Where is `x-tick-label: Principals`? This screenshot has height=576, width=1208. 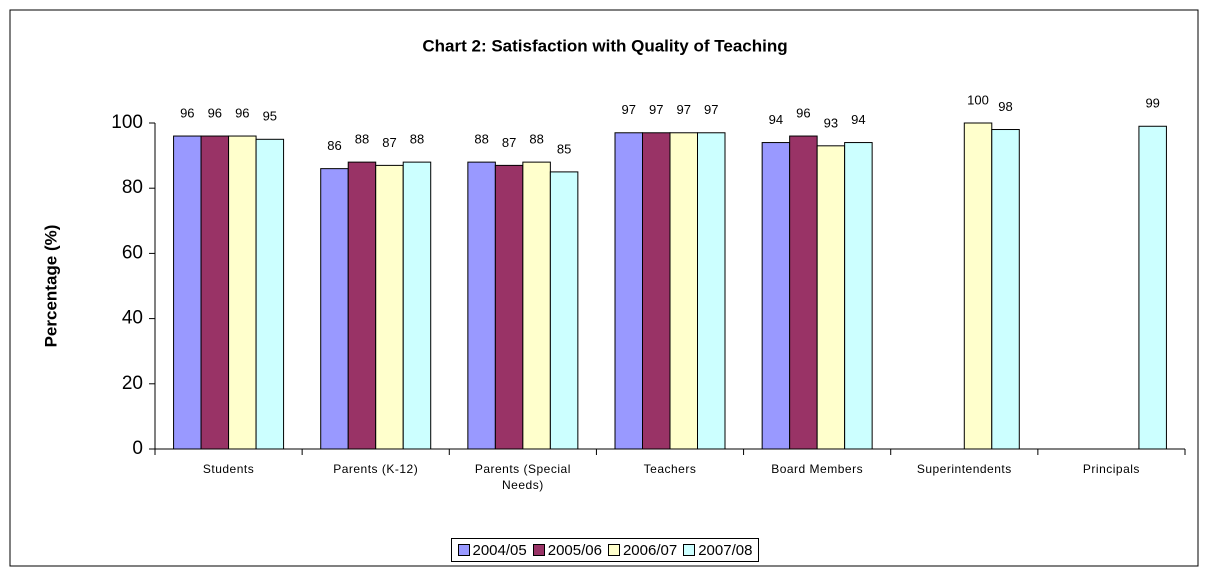 x-tick-label: Principals is located at coordinates (1111, 469).